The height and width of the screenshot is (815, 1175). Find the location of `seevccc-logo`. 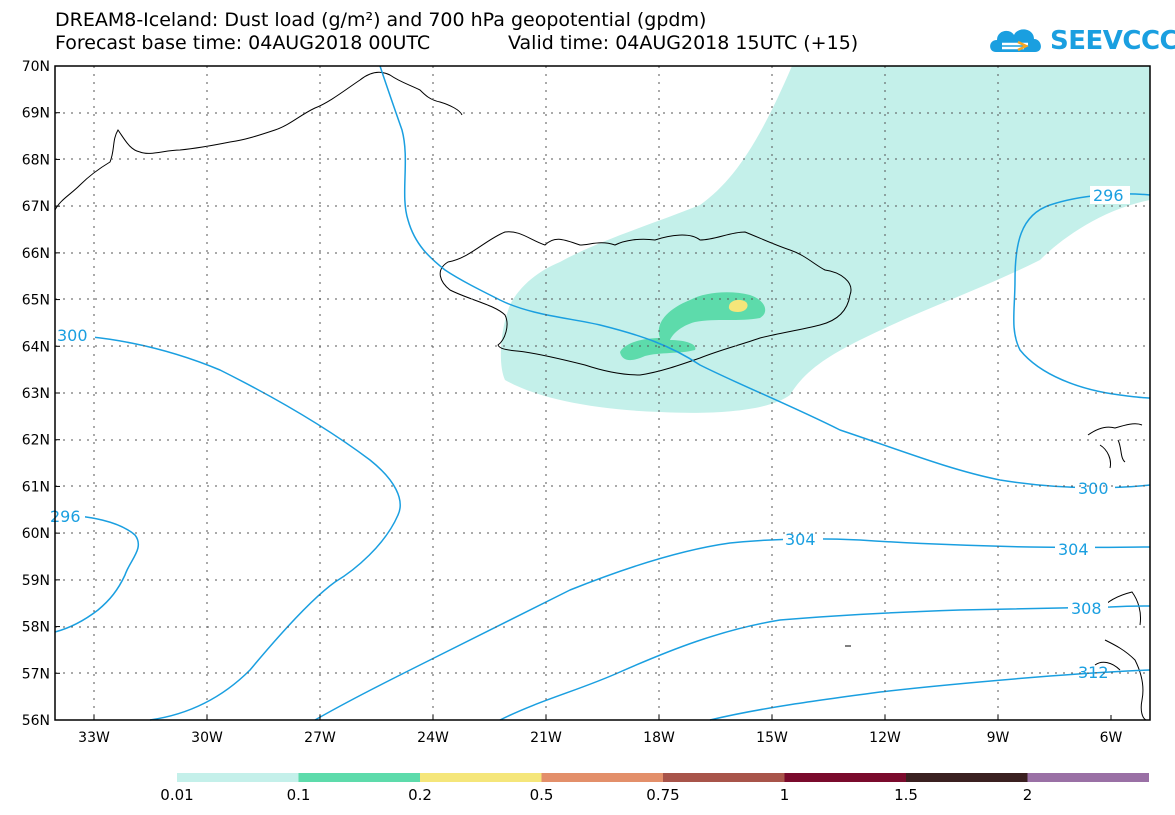

seevccc-logo is located at coordinates (1015, 40).